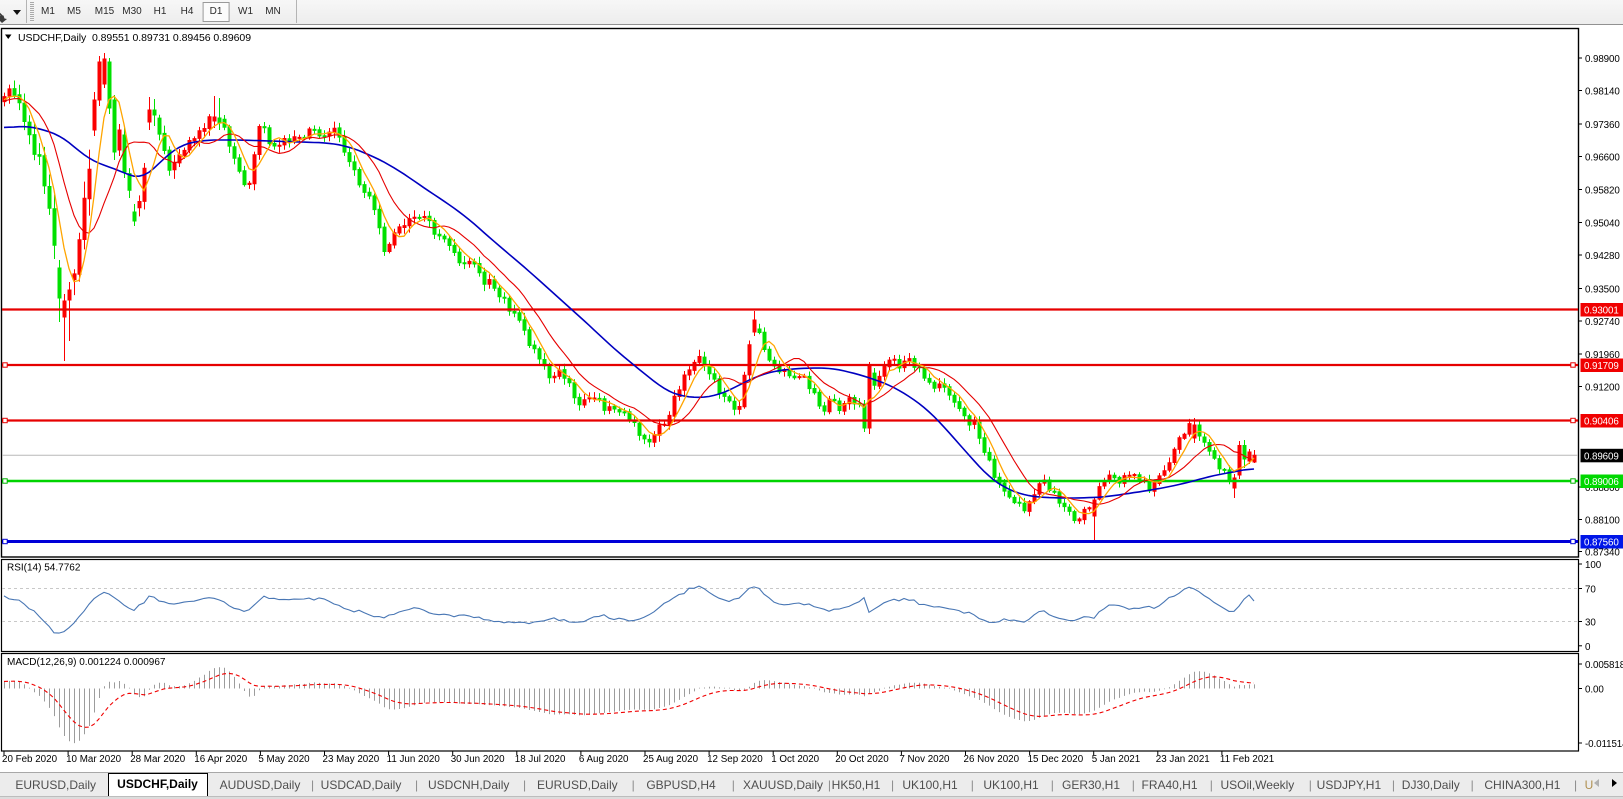  What do you see at coordinates (1602, 521) in the screenshot?
I see `svg-text: 0.88100` at bounding box center [1602, 521].